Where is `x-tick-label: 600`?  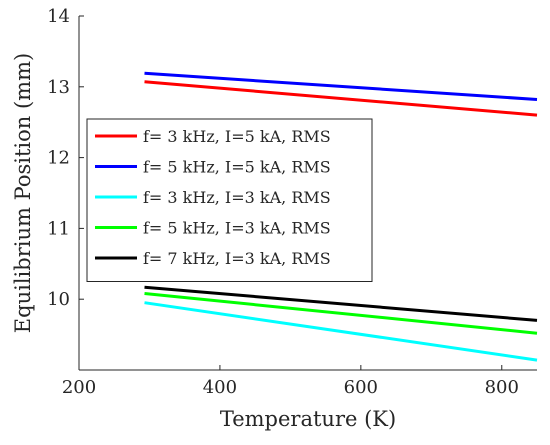
x-tick-label: 600 is located at coordinates (361, 387).